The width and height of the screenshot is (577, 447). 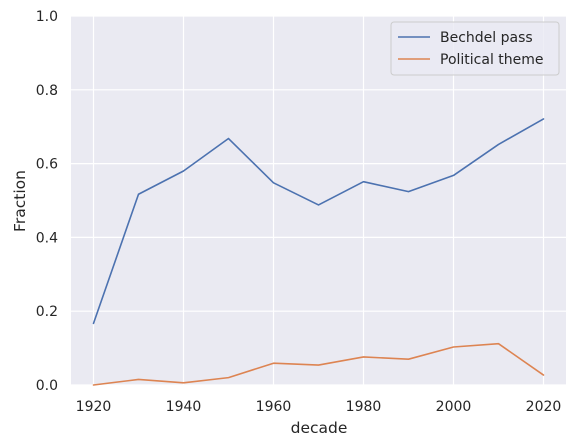 What do you see at coordinates (47, 91) in the screenshot?
I see `y-tick-label-4: 0.8` at bounding box center [47, 91].